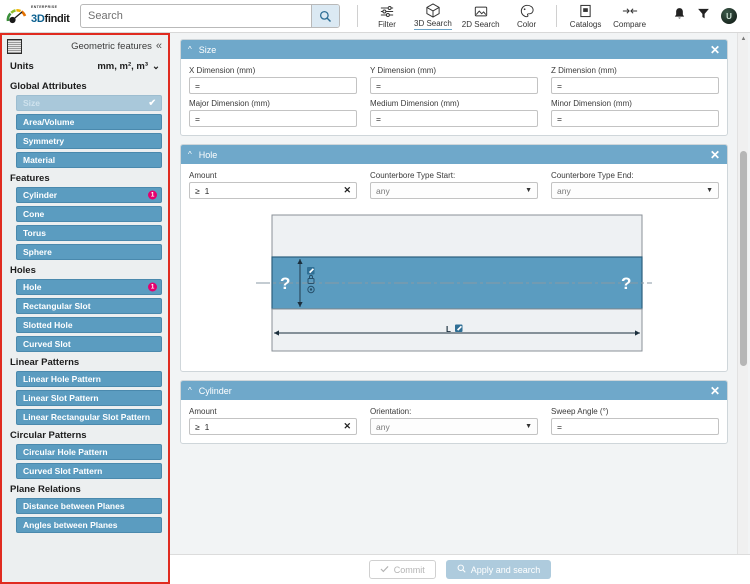 The height and width of the screenshot is (584, 750). I want to click on form-field: Y Dimension (mm) =, so click(454, 80).